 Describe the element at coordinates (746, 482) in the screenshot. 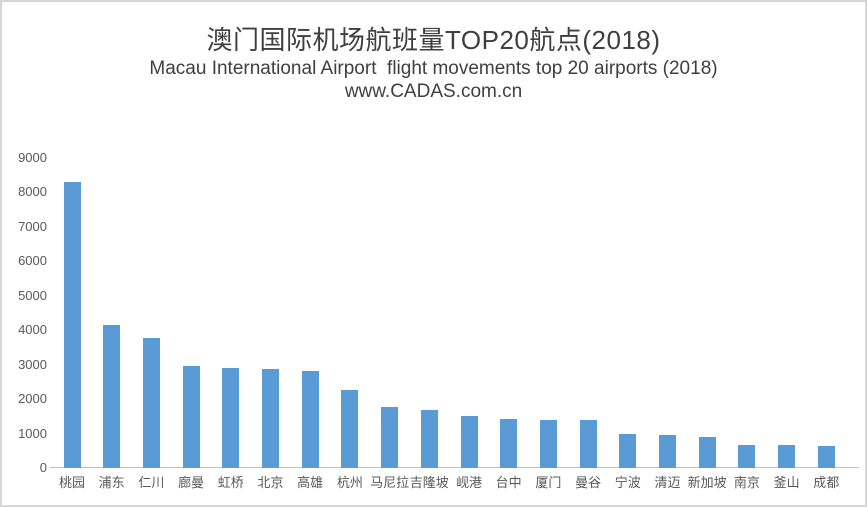

I see `x-category-label: 南京` at that location.